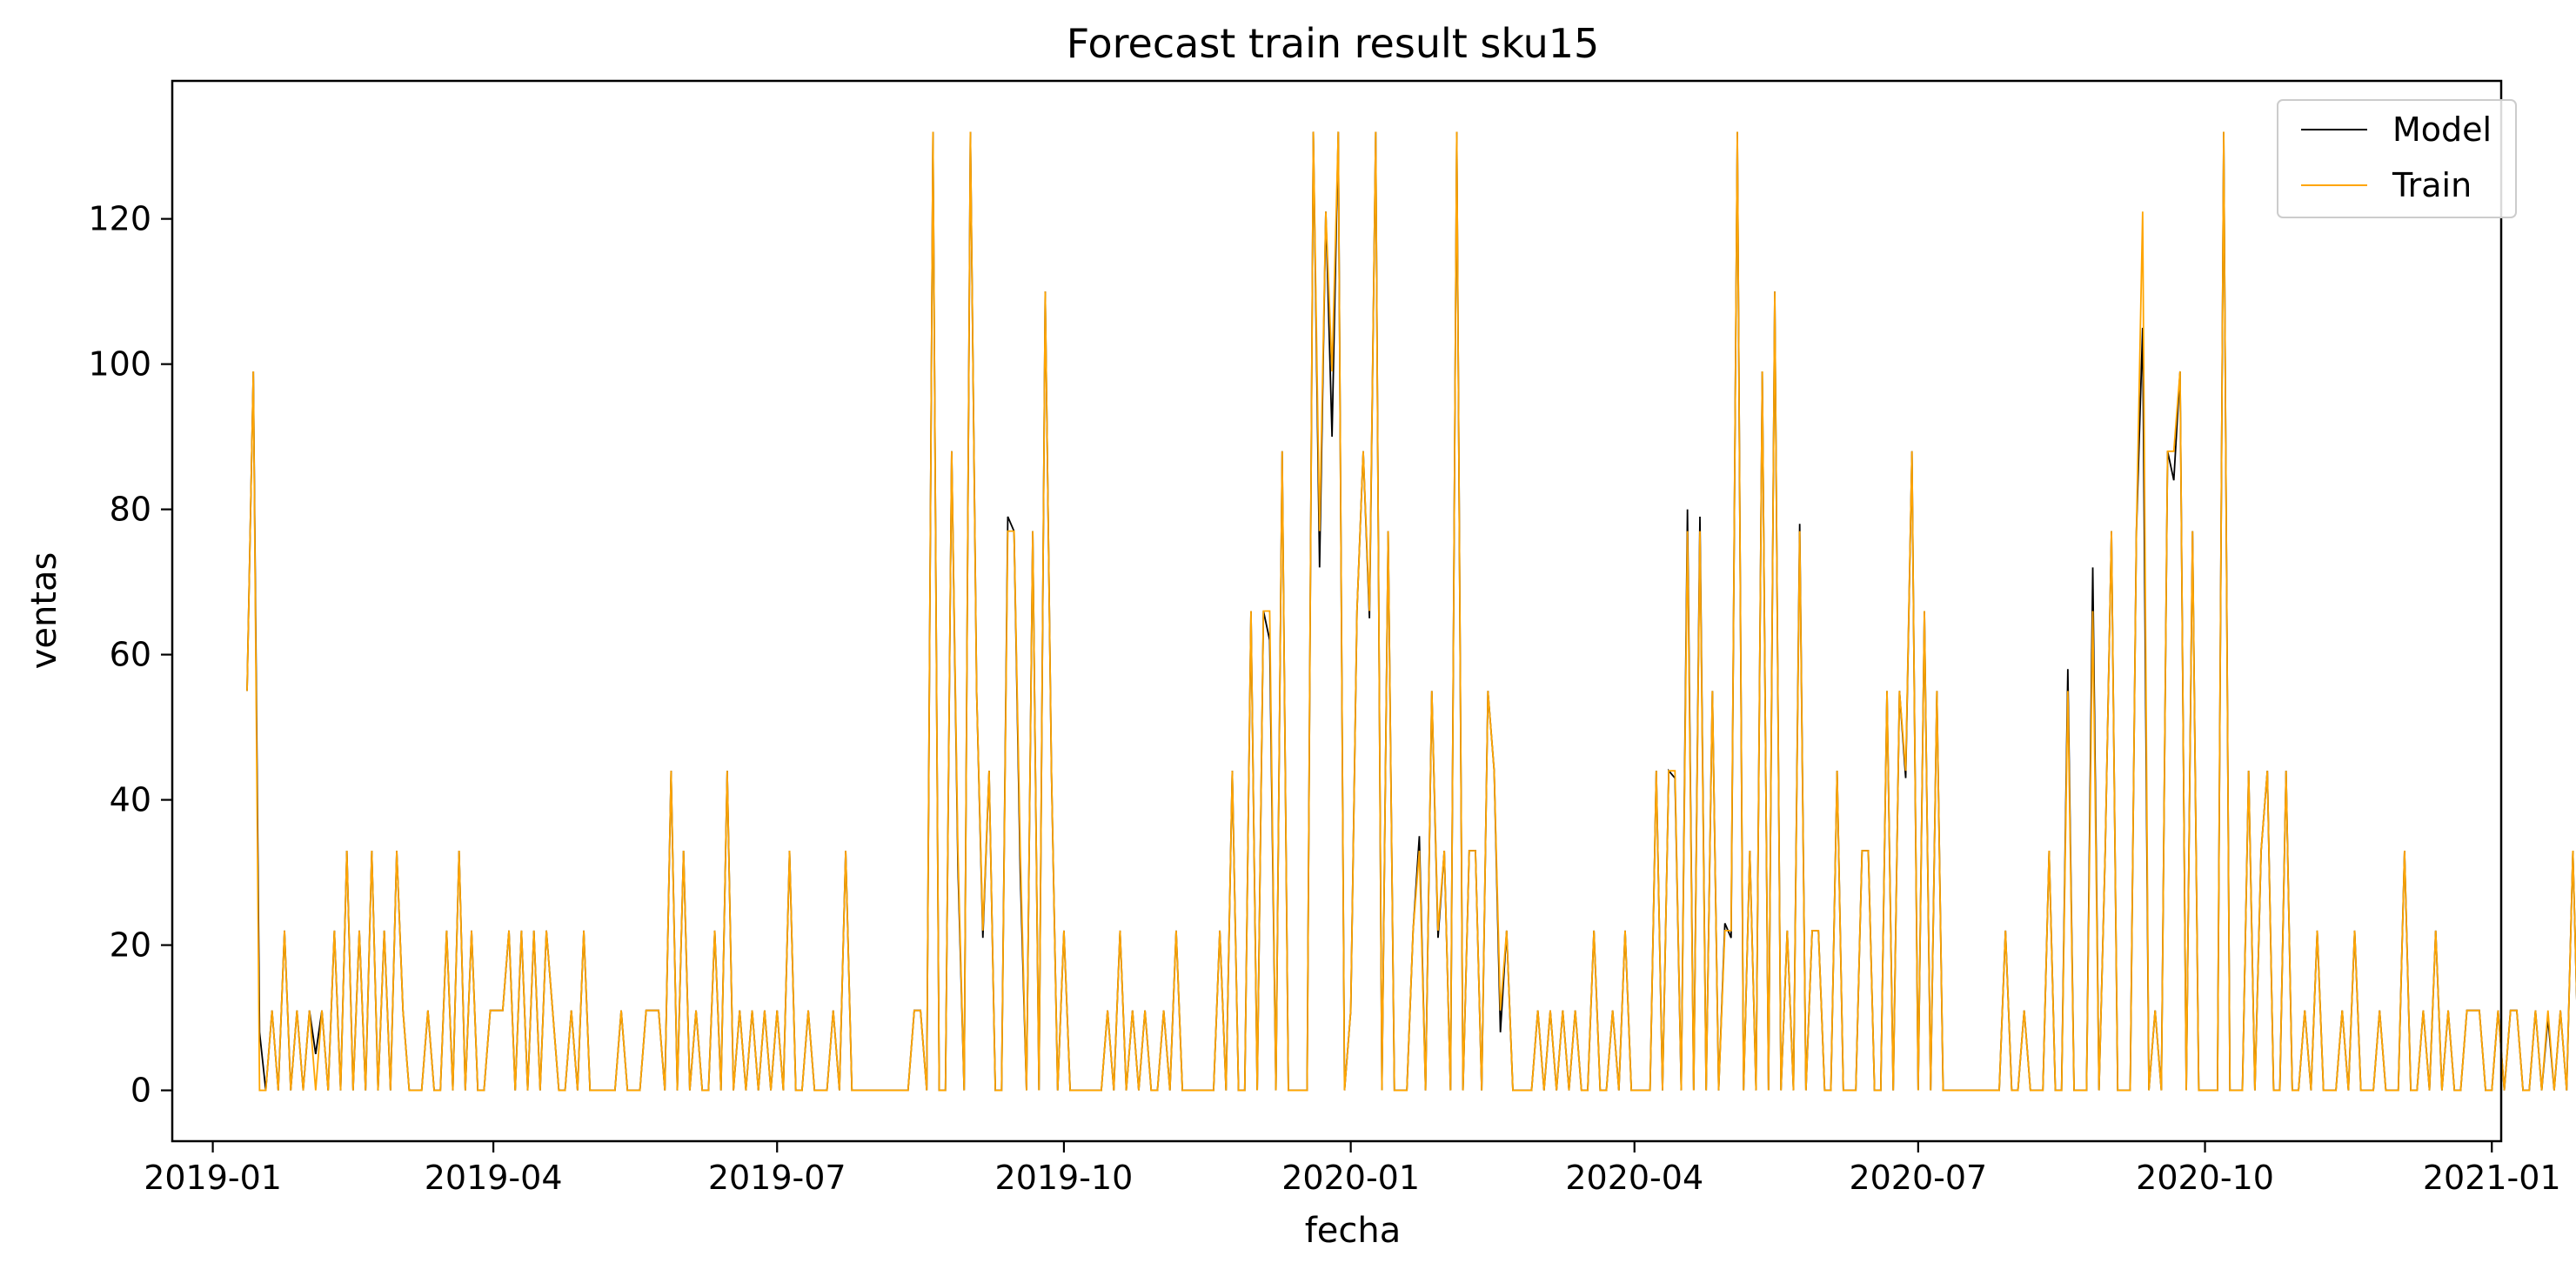 The image size is (2576, 1276). Describe the element at coordinates (1353, 1231) in the screenshot. I see `x-axis-title: fecha` at that location.